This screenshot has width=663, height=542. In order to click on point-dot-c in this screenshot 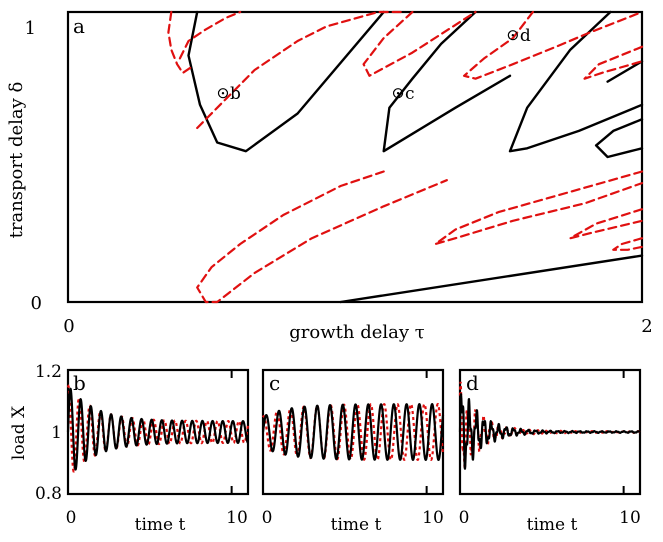, I will do `click(398, 93)`.